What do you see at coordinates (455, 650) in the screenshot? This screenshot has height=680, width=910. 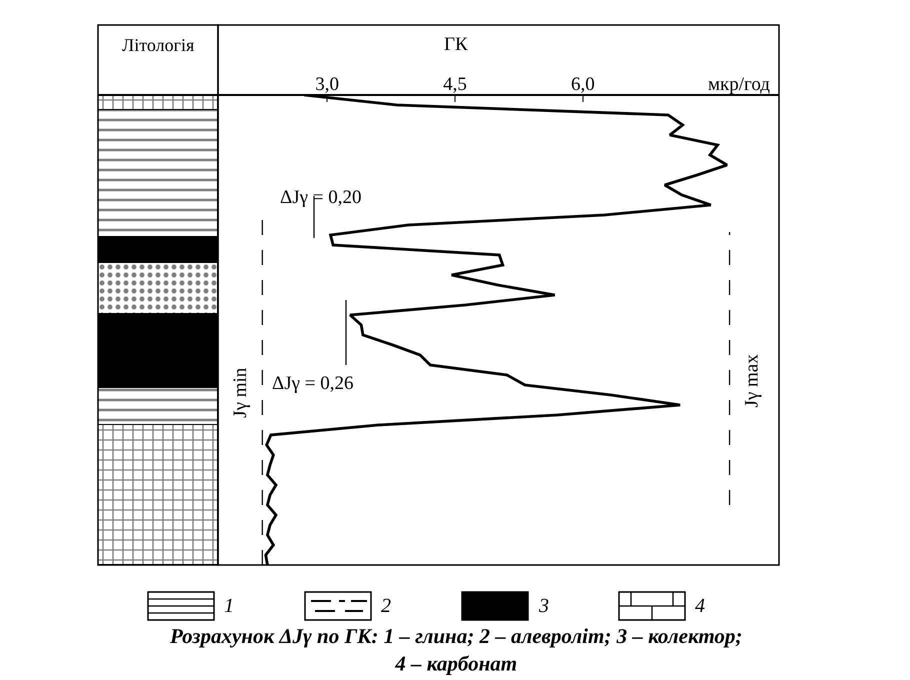 I see `text: Розрахунок ΔJγ по ГК: 1 – глина; 2 – алевроліт; 3 – колектор; 4 – карбонат` at bounding box center [455, 650].